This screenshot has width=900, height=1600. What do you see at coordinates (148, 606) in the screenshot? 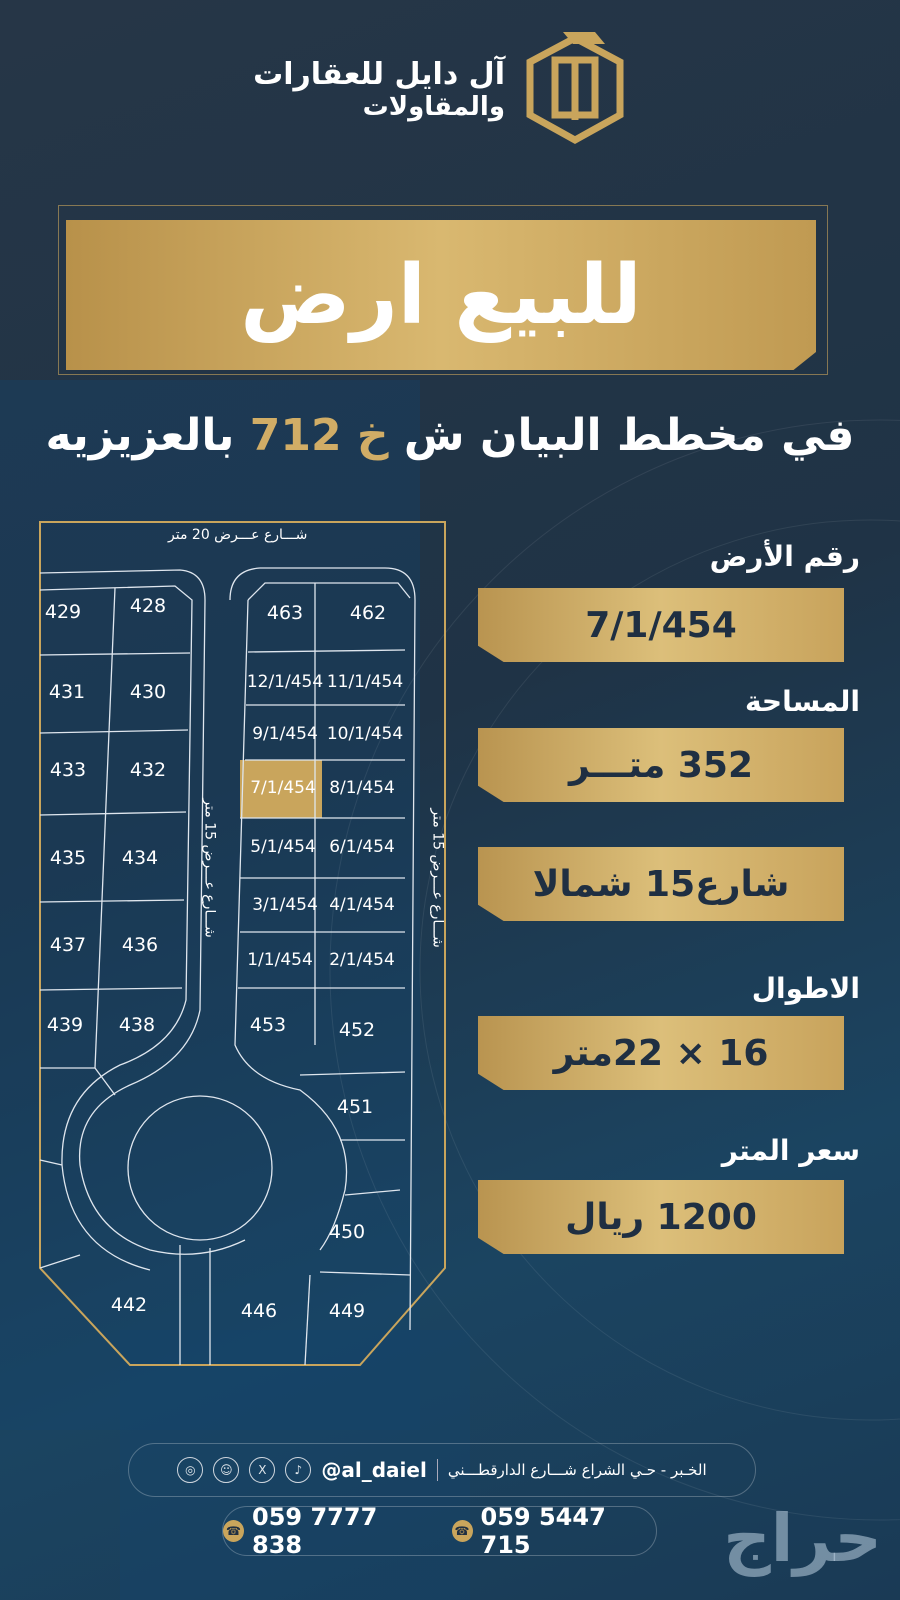
I see `plot-label: 428` at bounding box center [148, 606].